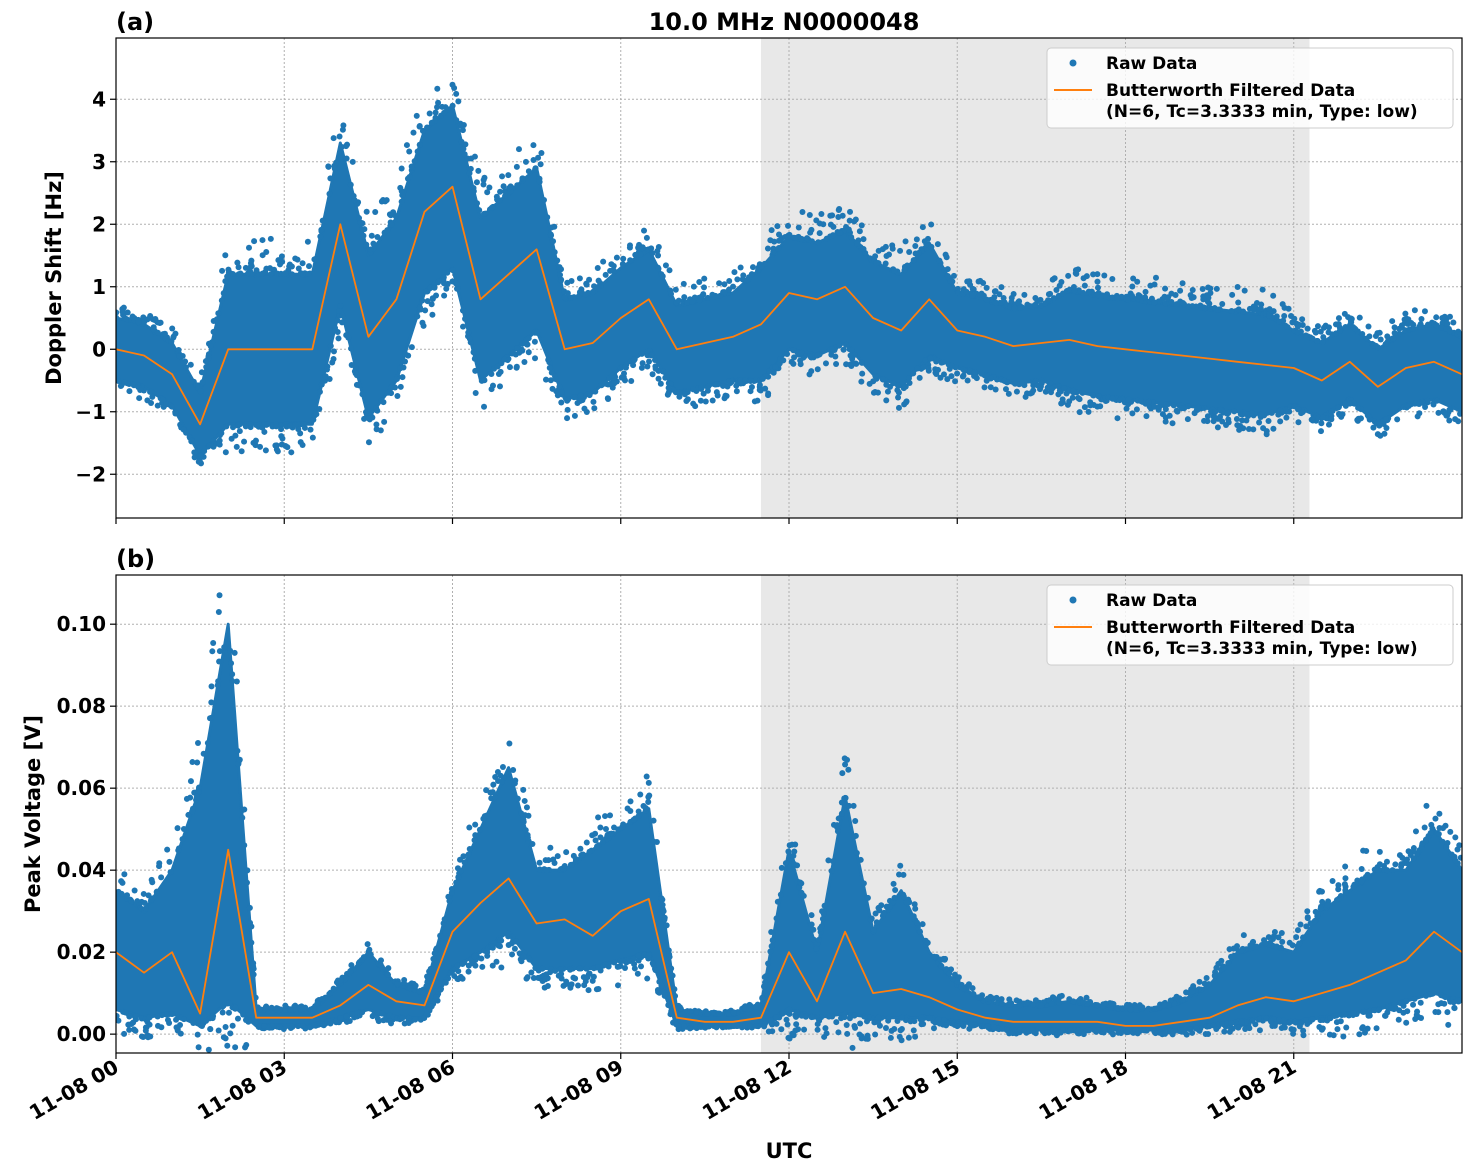  Describe the element at coordinates (135, 22) in the screenshot. I see `panel-label: (a)` at that location.